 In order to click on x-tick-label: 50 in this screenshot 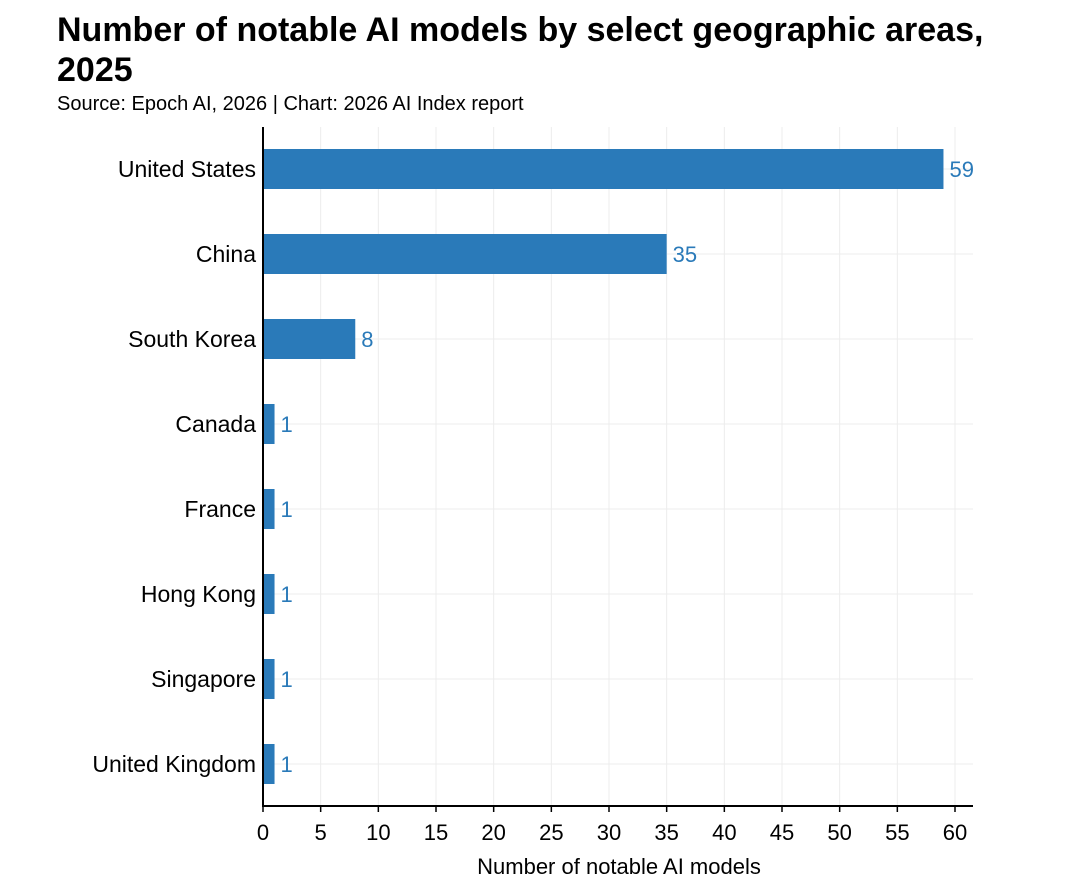, I will do `click(839, 832)`.